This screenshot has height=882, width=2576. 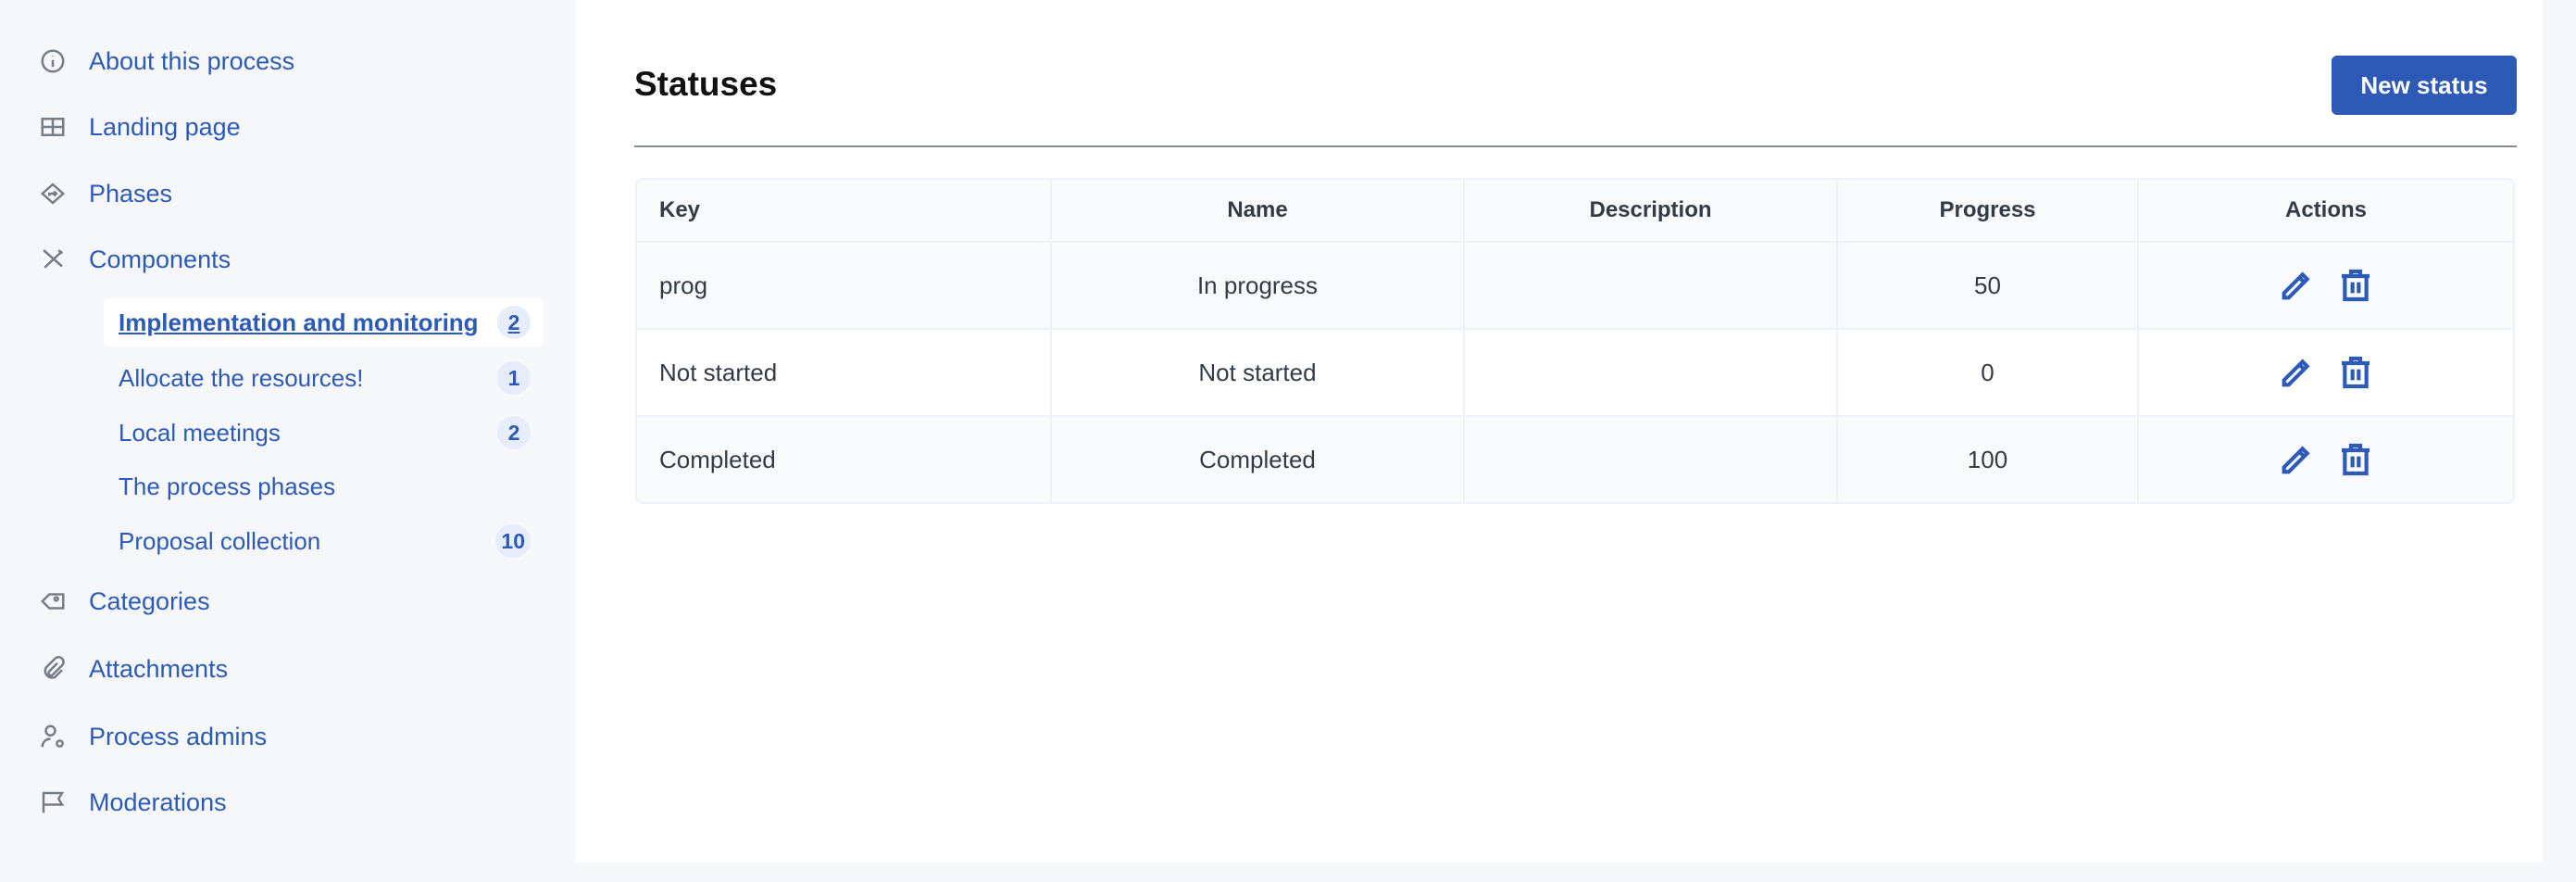 I want to click on sidebar-item-about: About this process, so click(x=166, y=61).